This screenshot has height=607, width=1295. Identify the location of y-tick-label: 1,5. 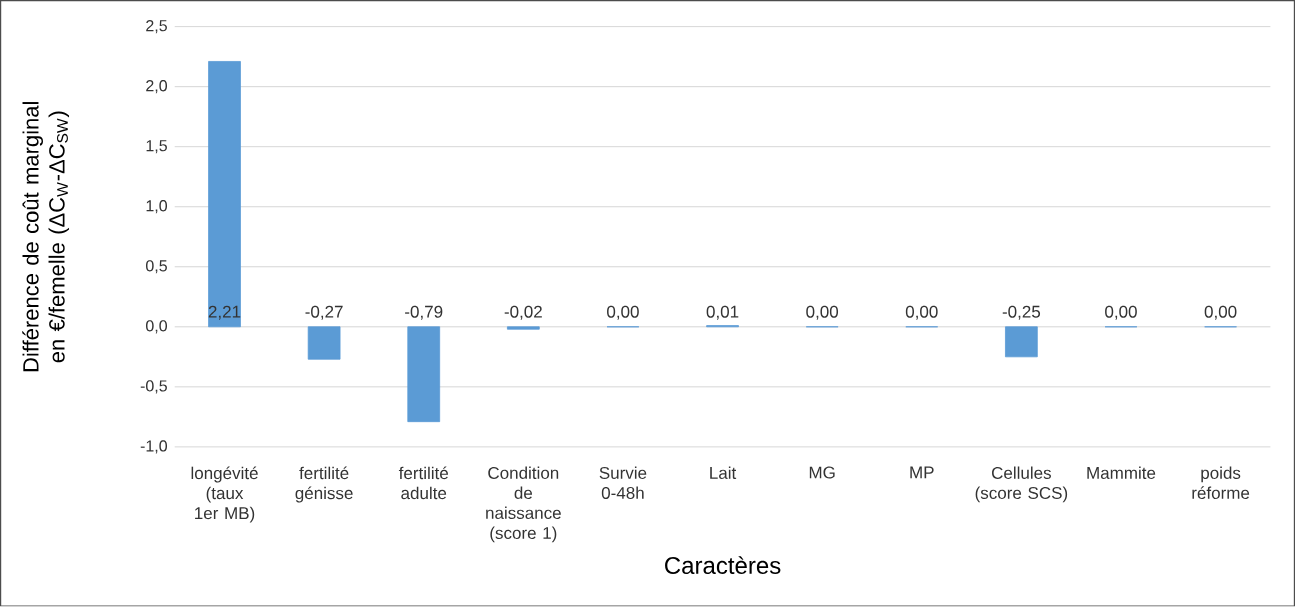
(156, 147).